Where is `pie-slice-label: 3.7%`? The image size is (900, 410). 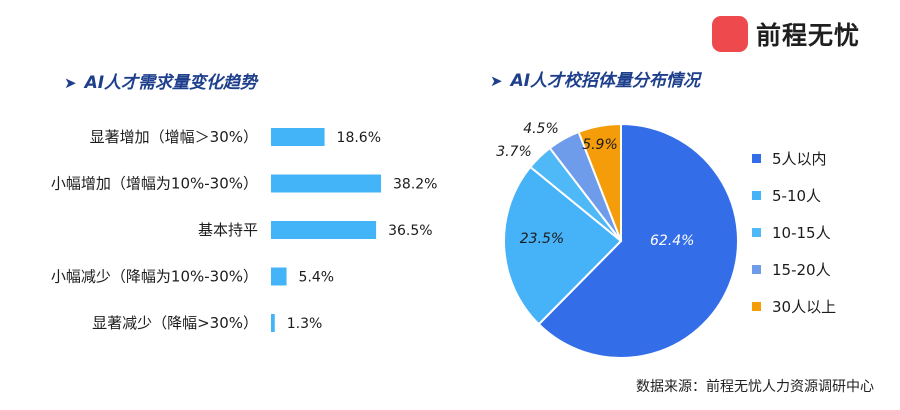
pie-slice-label: 3.7% is located at coordinates (514, 152).